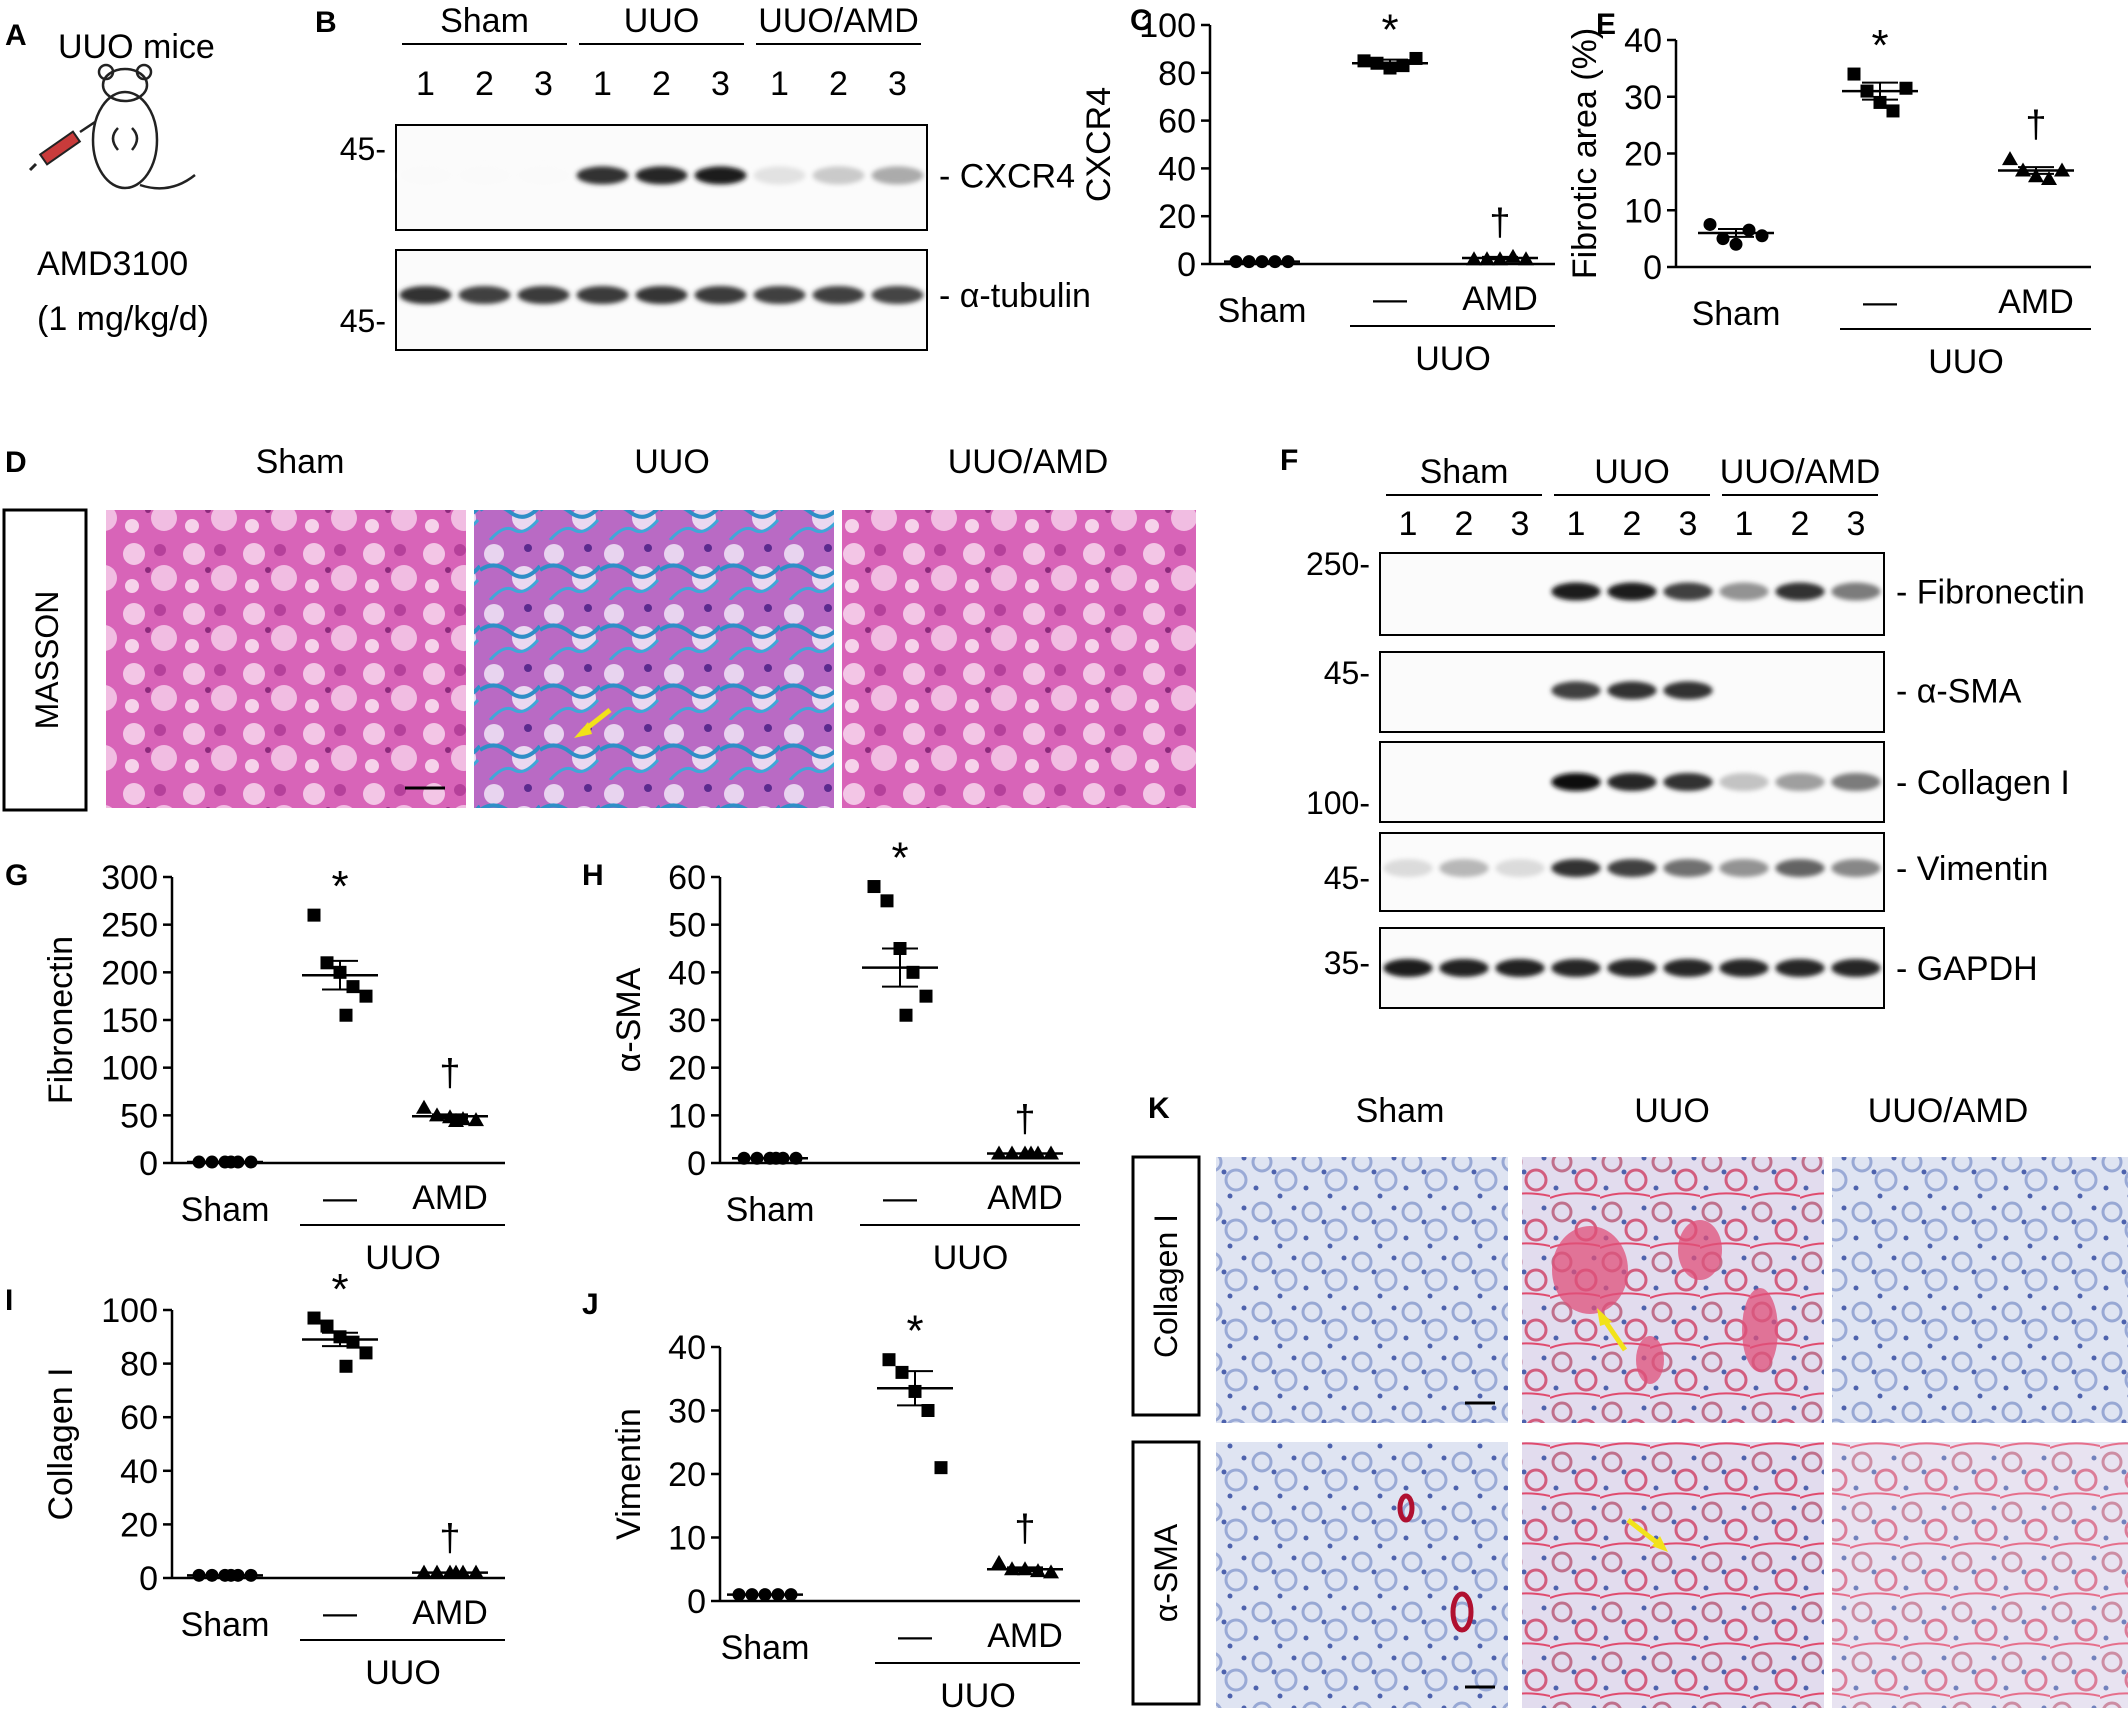  What do you see at coordinates (1141, 20) in the screenshot?
I see `panel-letter: C` at bounding box center [1141, 20].